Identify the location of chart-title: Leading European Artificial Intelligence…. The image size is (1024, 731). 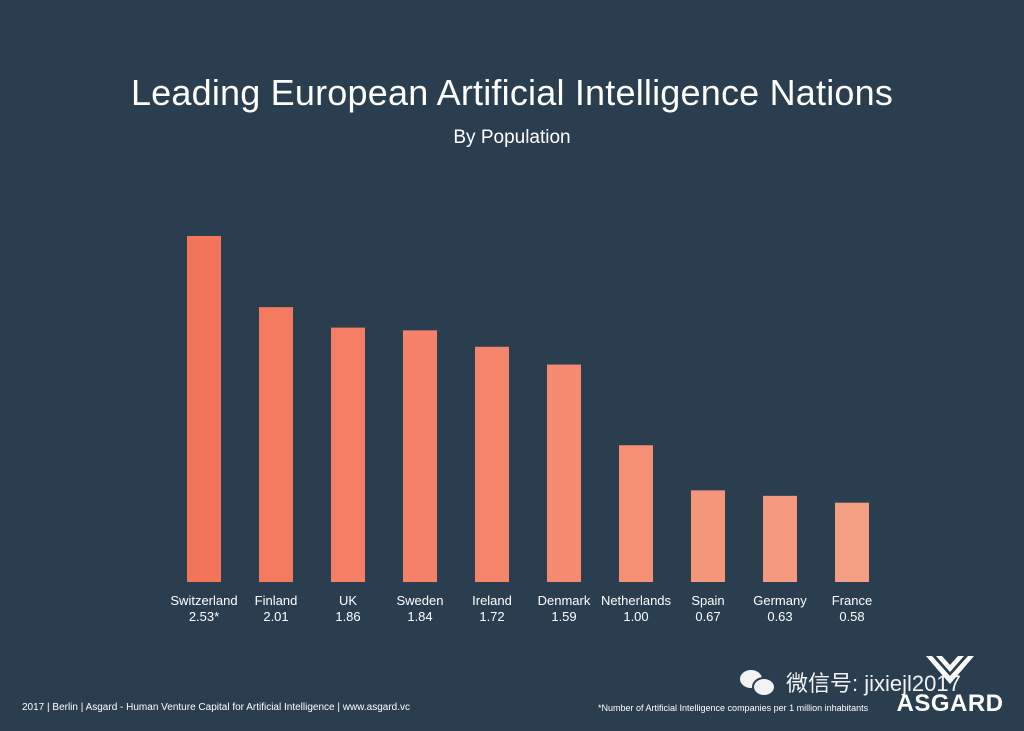
(512, 92).